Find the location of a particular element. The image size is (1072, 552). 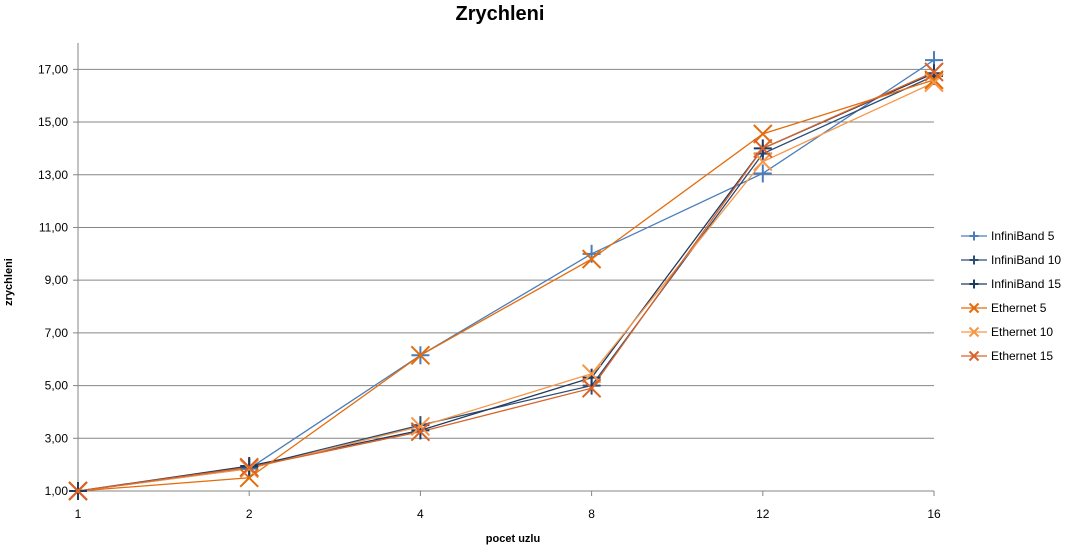

legend-item: InfiniBand 15 is located at coordinates (1011, 284).